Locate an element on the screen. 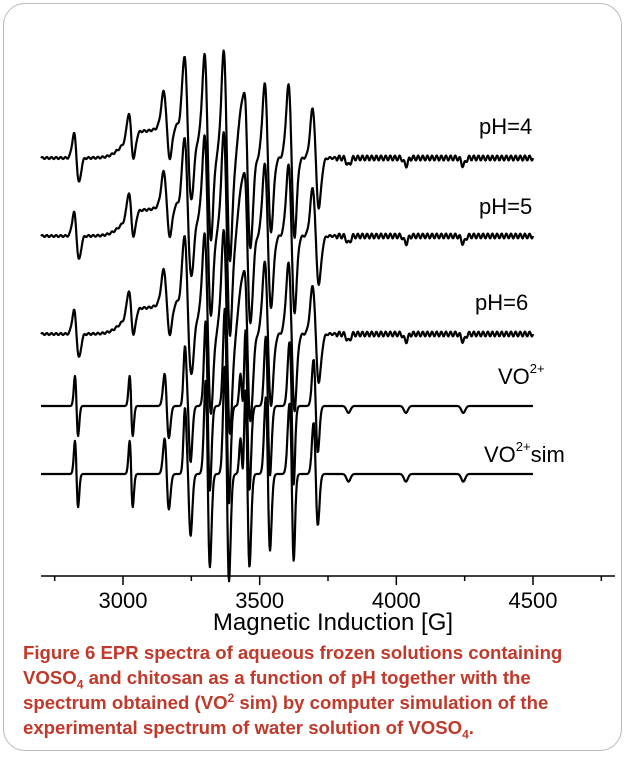 Image resolution: width=629 pixels, height=761 pixels. x-axis-label: Magnetic Induction [G] is located at coordinates (333, 622).